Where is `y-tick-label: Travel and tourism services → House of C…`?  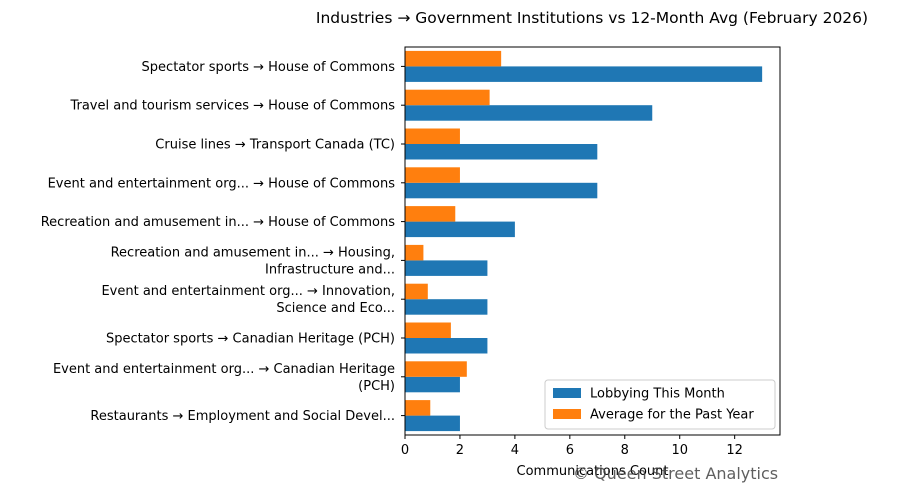
y-tick-label: Travel and tourism services → House of C… is located at coordinates (232, 106).